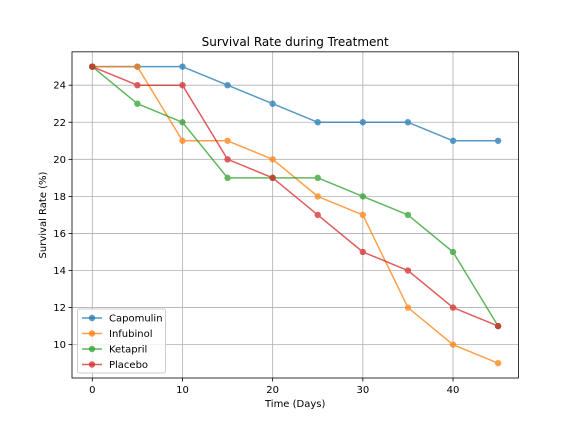 This screenshot has height=432, width=576. I want to click on y-tick-label: 16, so click(59, 234).